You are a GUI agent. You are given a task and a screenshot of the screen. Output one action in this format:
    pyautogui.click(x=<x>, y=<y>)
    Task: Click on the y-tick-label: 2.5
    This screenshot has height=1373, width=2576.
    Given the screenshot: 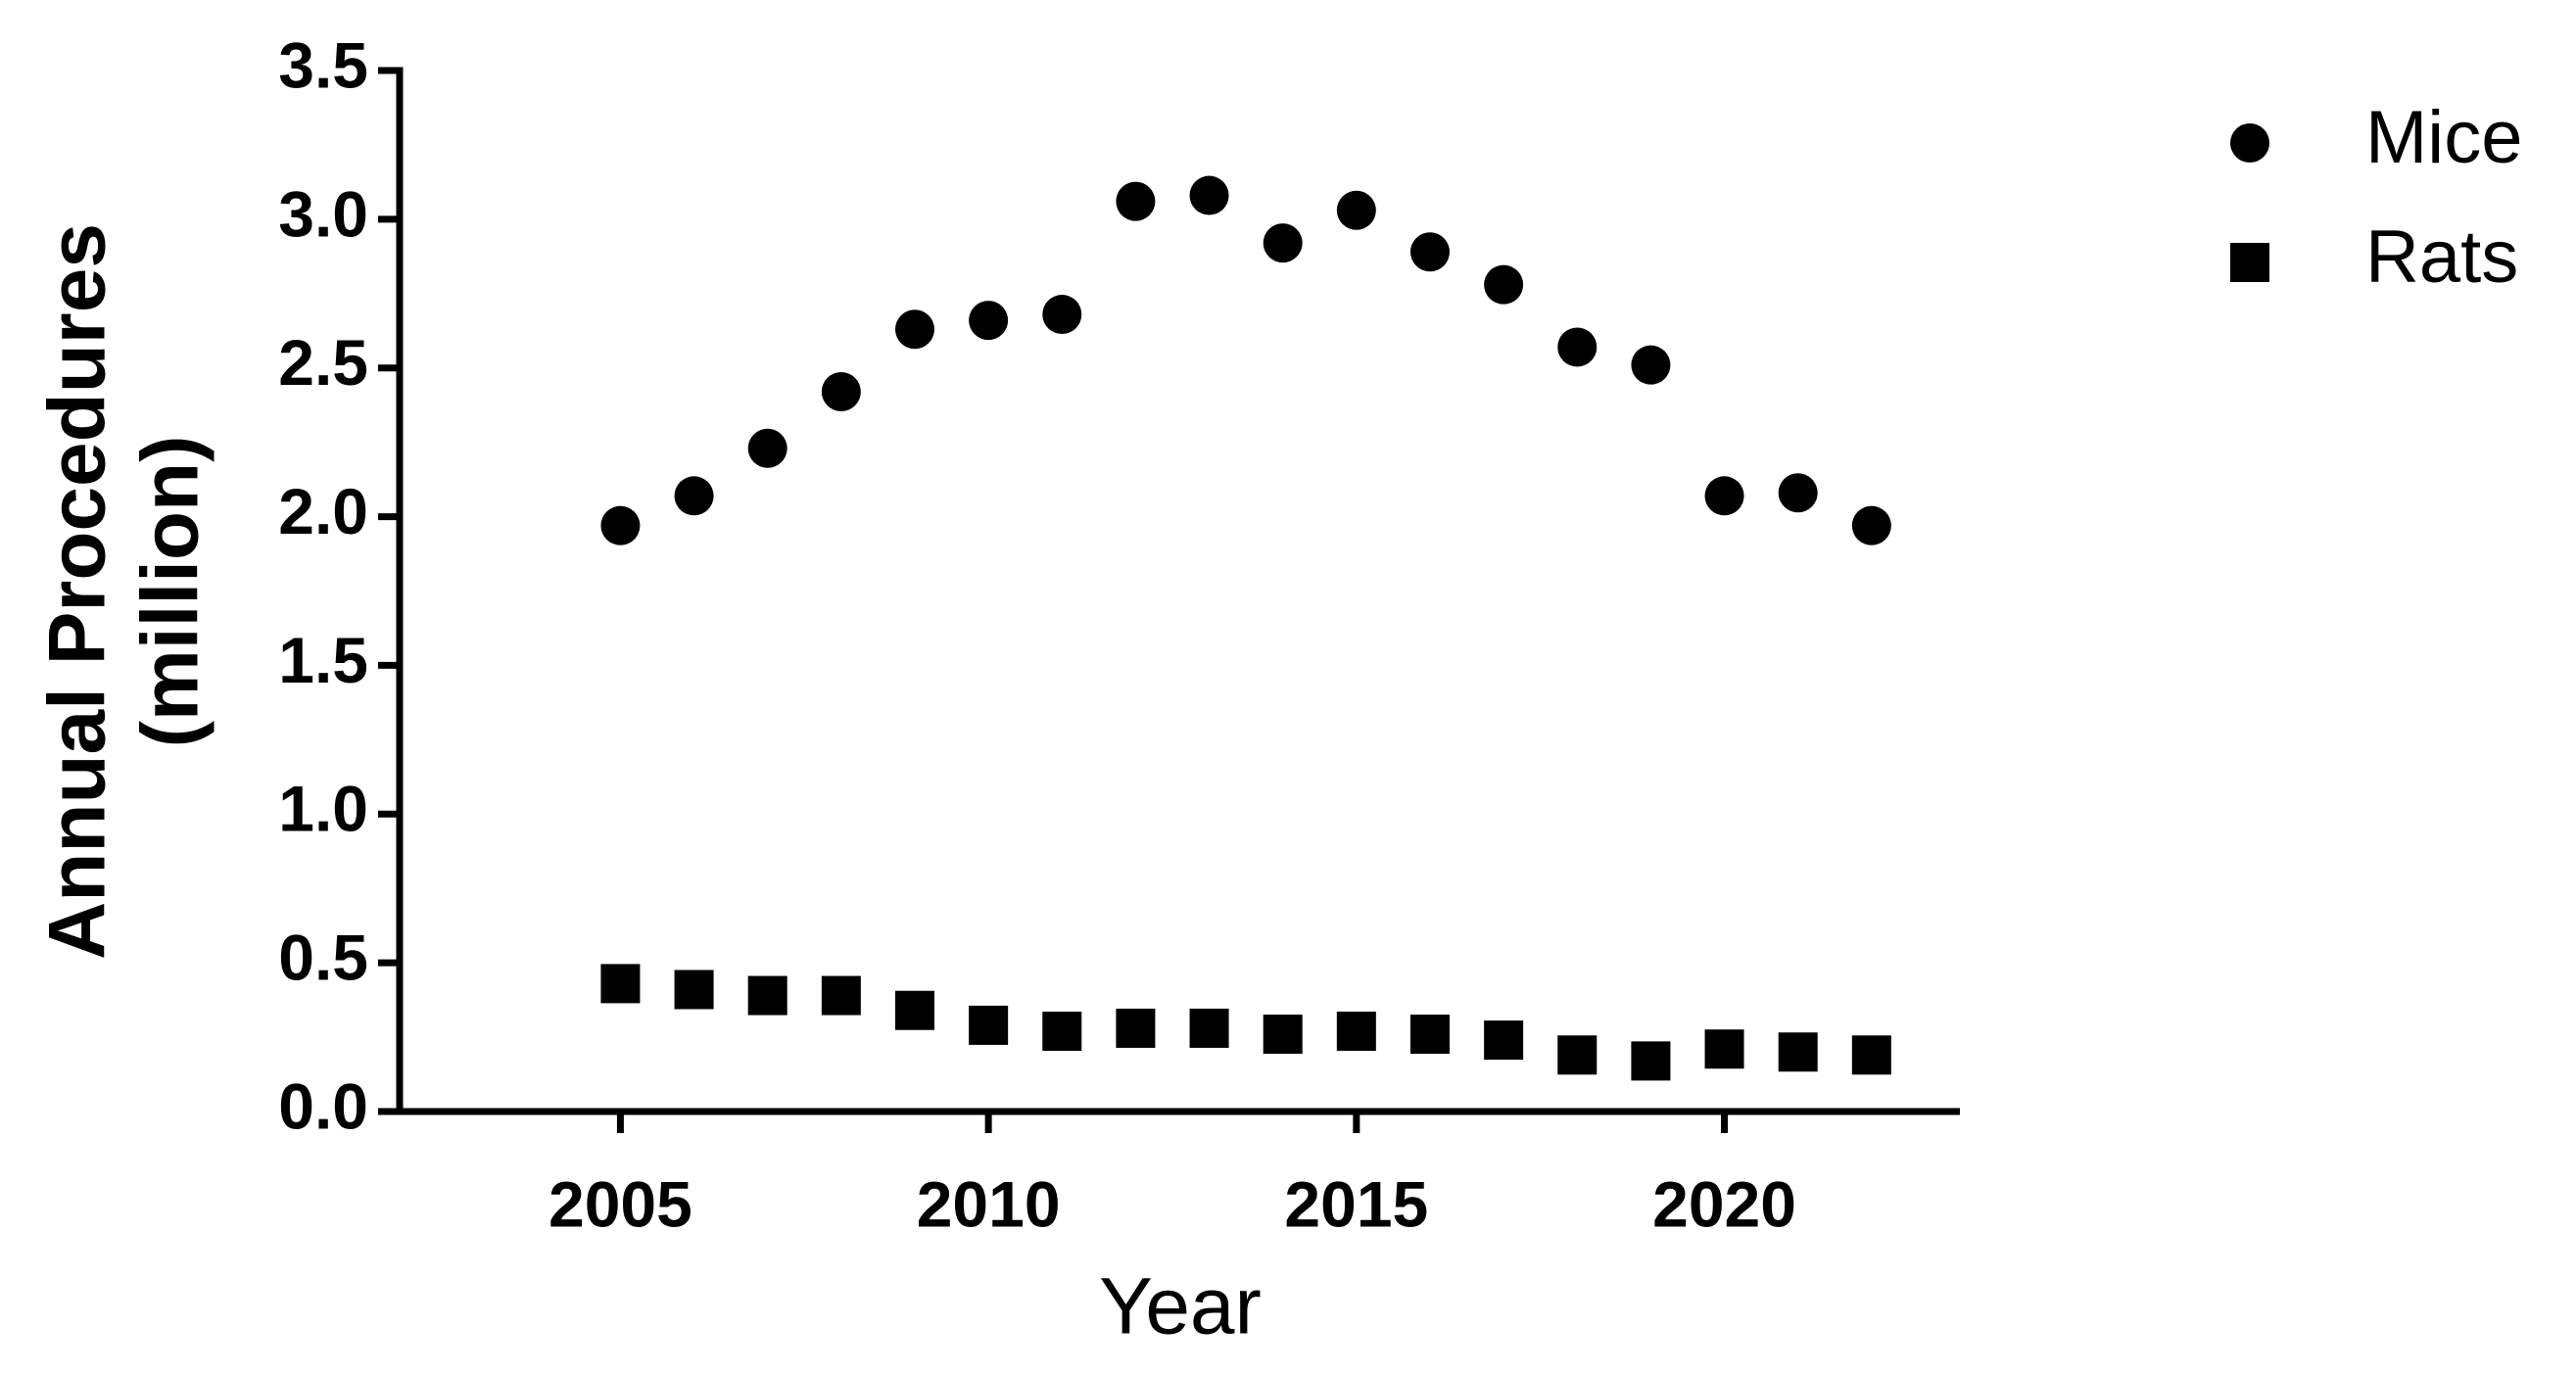 What is the action you would take?
    pyautogui.click(x=323, y=362)
    